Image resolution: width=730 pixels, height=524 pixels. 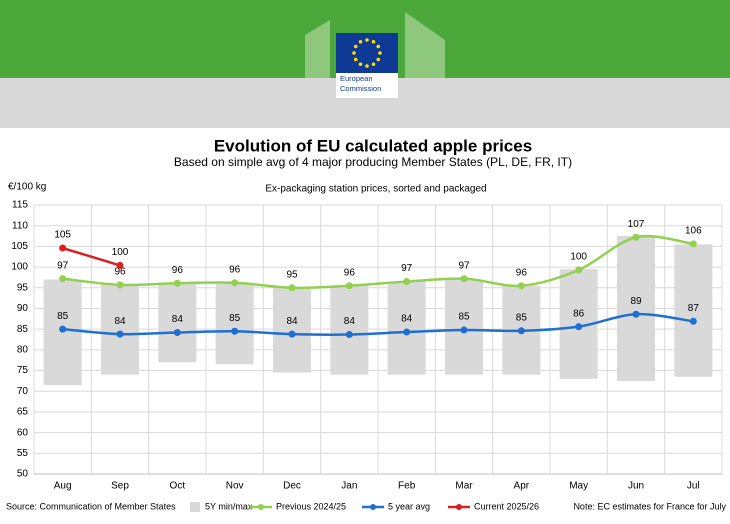 I want to click on y-tick-label: 105, so click(x=19, y=246).